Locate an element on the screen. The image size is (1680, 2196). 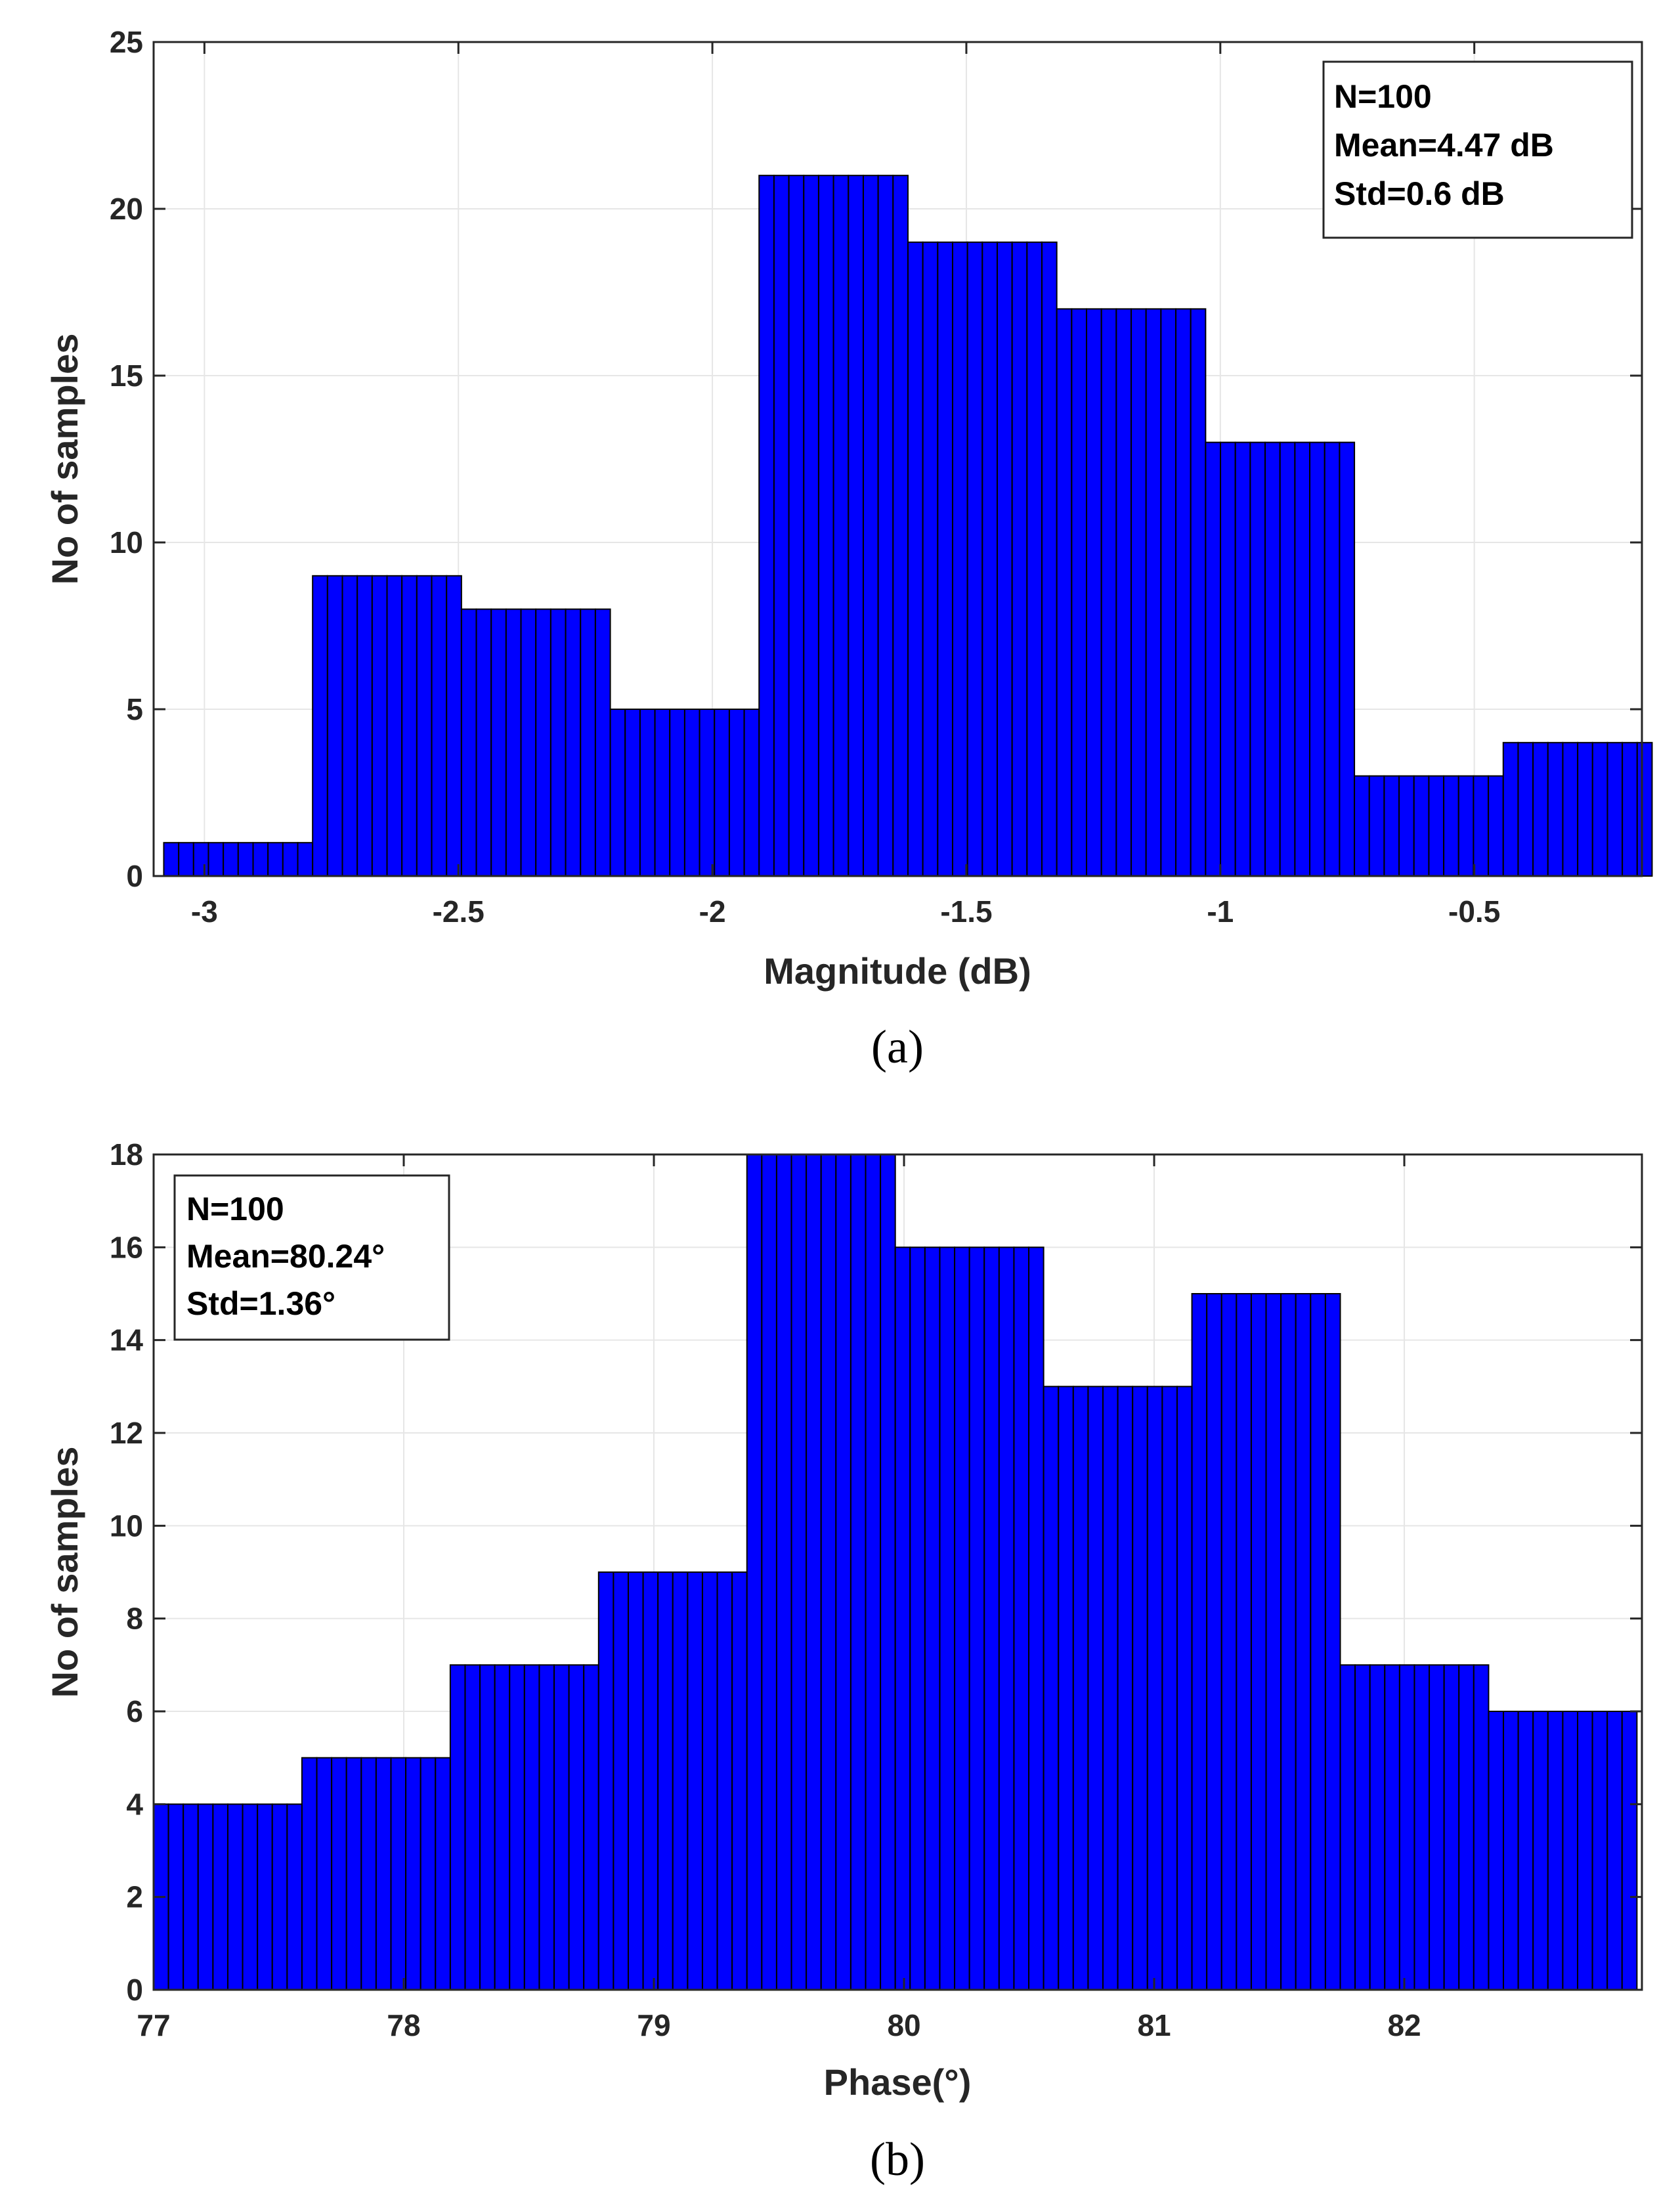
y-tick-label: 6 is located at coordinates (134, 1711).